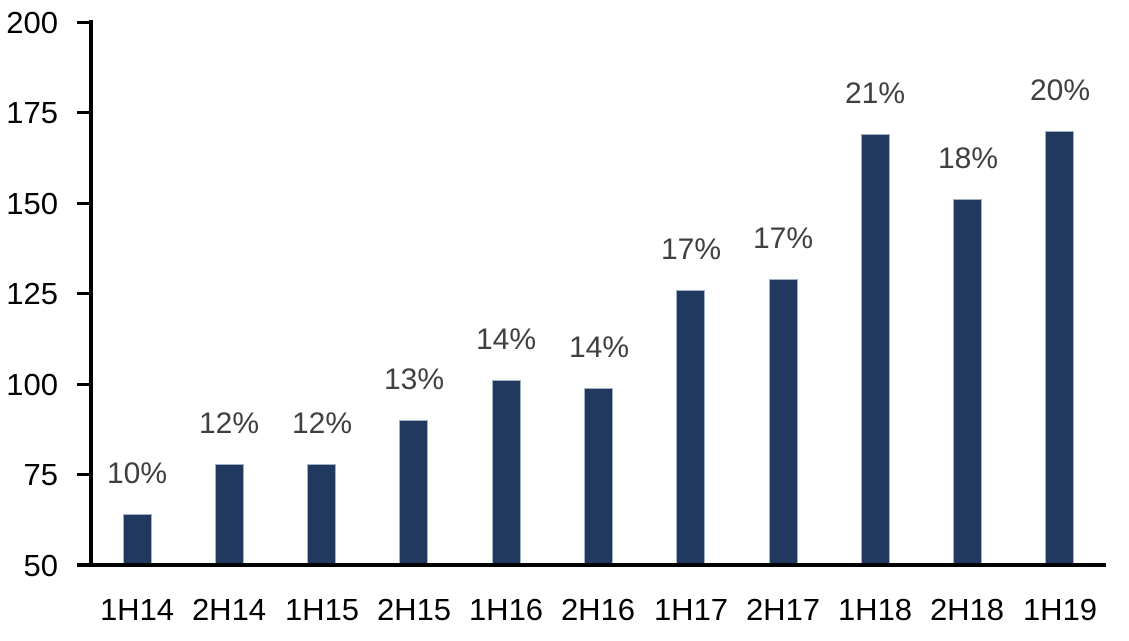 The height and width of the screenshot is (641, 1129). I want to click on bar-1h18, so click(875, 349).